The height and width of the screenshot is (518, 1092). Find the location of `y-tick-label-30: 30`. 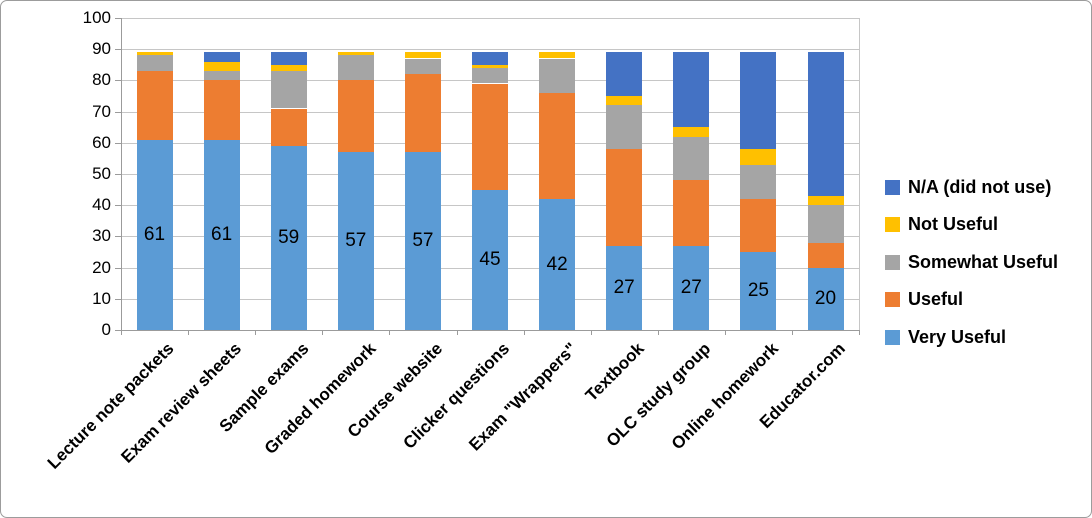

y-tick-label-30: 30 is located at coordinates (101, 236).